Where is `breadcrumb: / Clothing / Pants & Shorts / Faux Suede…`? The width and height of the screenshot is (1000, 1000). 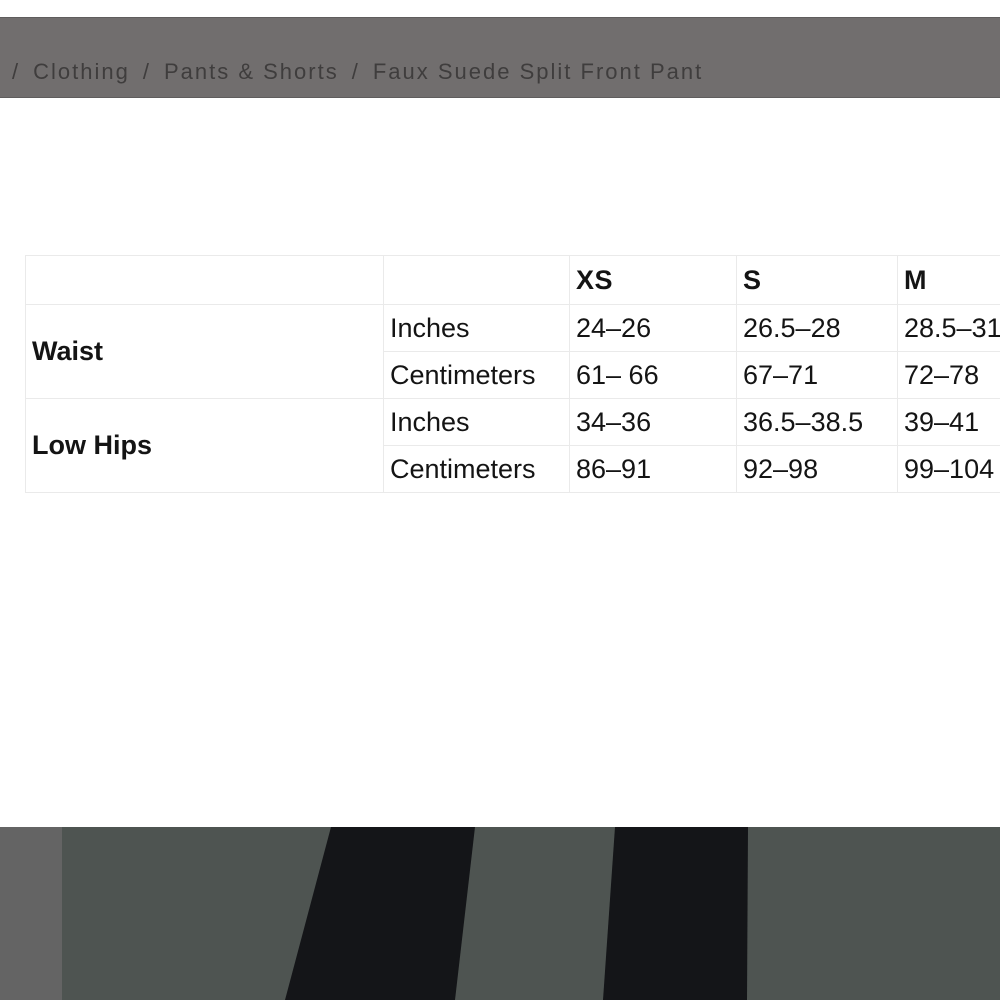 breadcrumb: / Clothing / Pants & Shorts / Faux Suede… is located at coordinates (357, 72).